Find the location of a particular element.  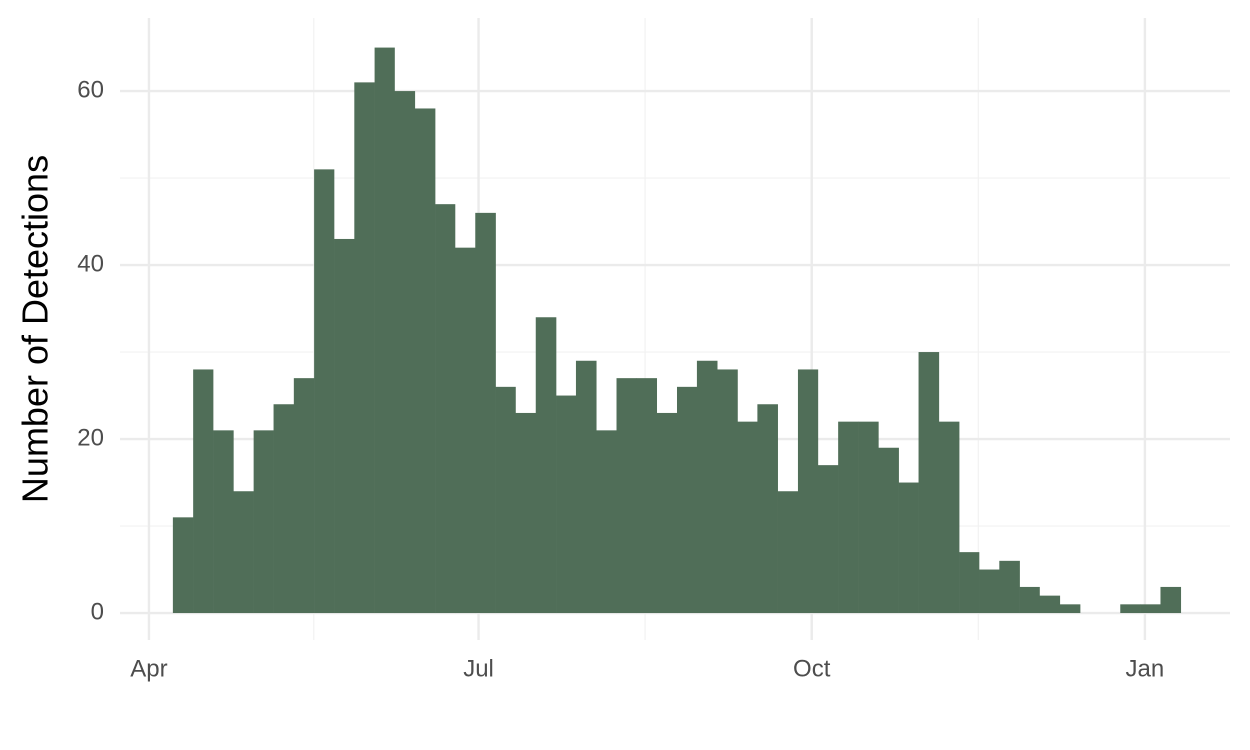

x-tick-label: Oct is located at coordinates (812, 668).